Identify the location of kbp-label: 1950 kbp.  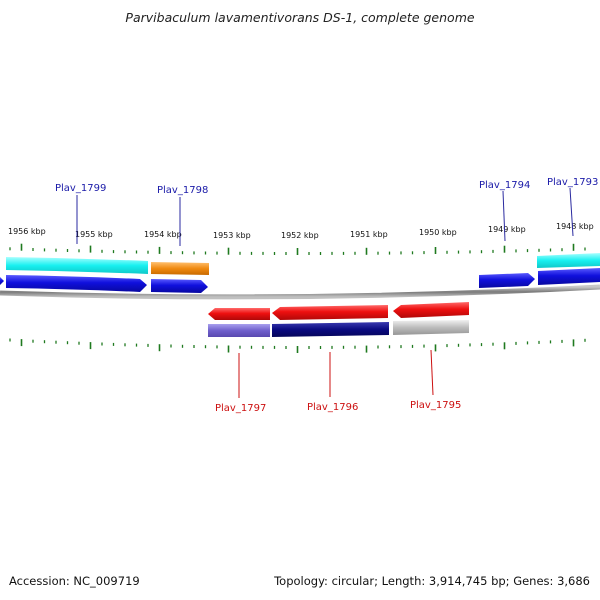
(438, 232).